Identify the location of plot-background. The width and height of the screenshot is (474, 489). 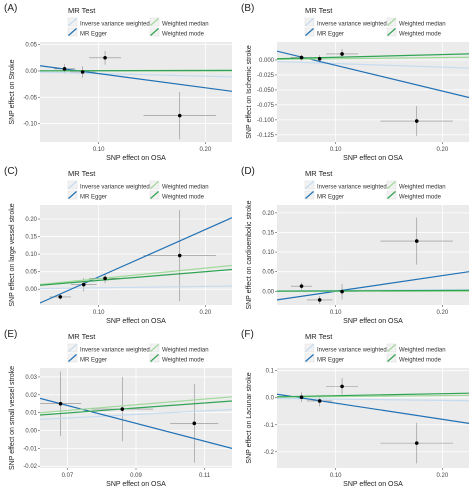
(373, 255).